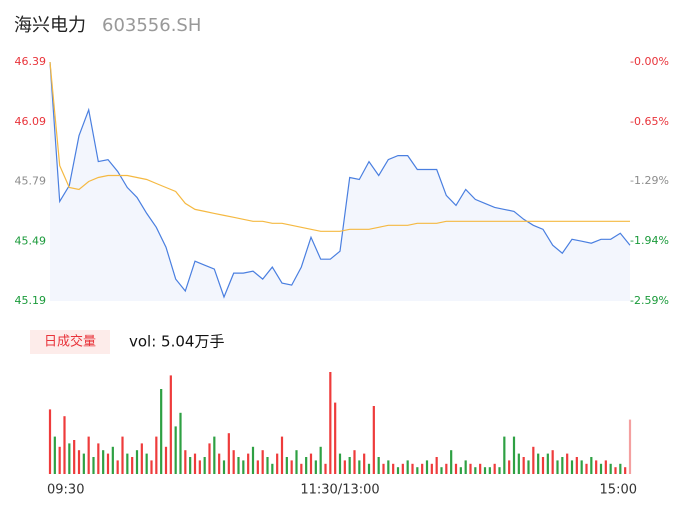 The height and width of the screenshot is (524, 686). What do you see at coordinates (31, 121) in the screenshot?
I see `y-tick-label: 46.09` at bounding box center [31, 121].